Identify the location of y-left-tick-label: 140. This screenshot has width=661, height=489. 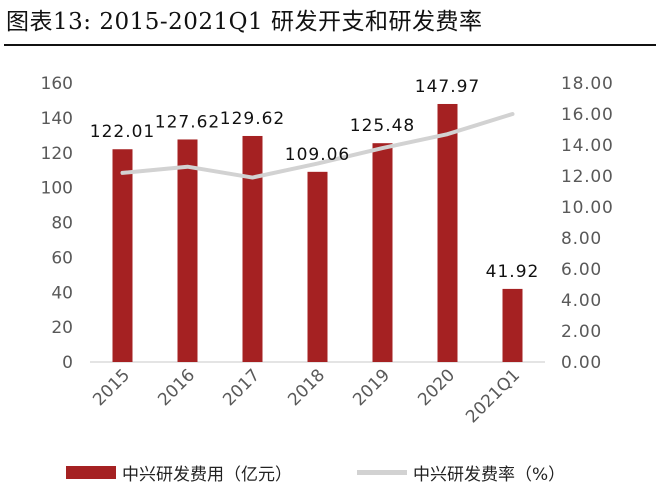
(57, 119).